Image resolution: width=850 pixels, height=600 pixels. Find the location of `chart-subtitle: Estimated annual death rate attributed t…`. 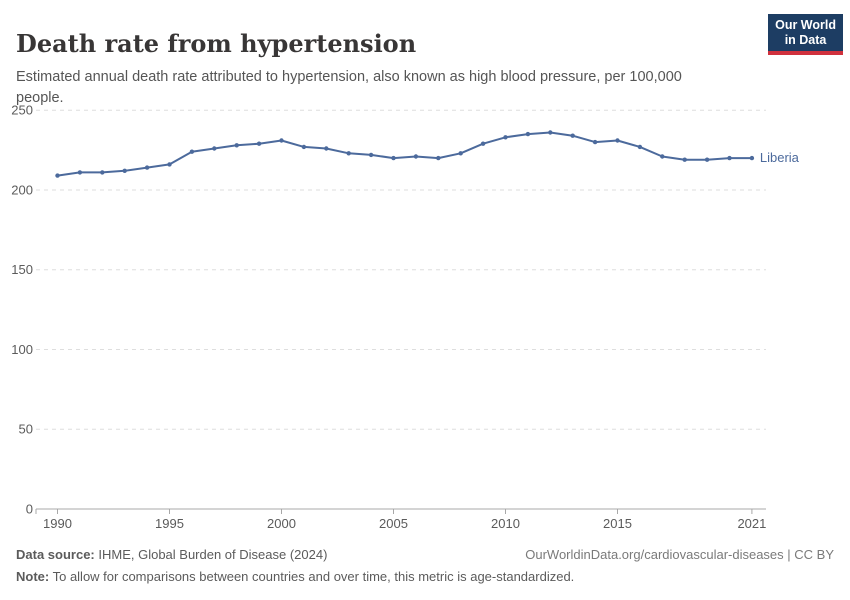

chart-subtitle: Estimated annual death rate attributed t… is located at coordinates (349, 88).